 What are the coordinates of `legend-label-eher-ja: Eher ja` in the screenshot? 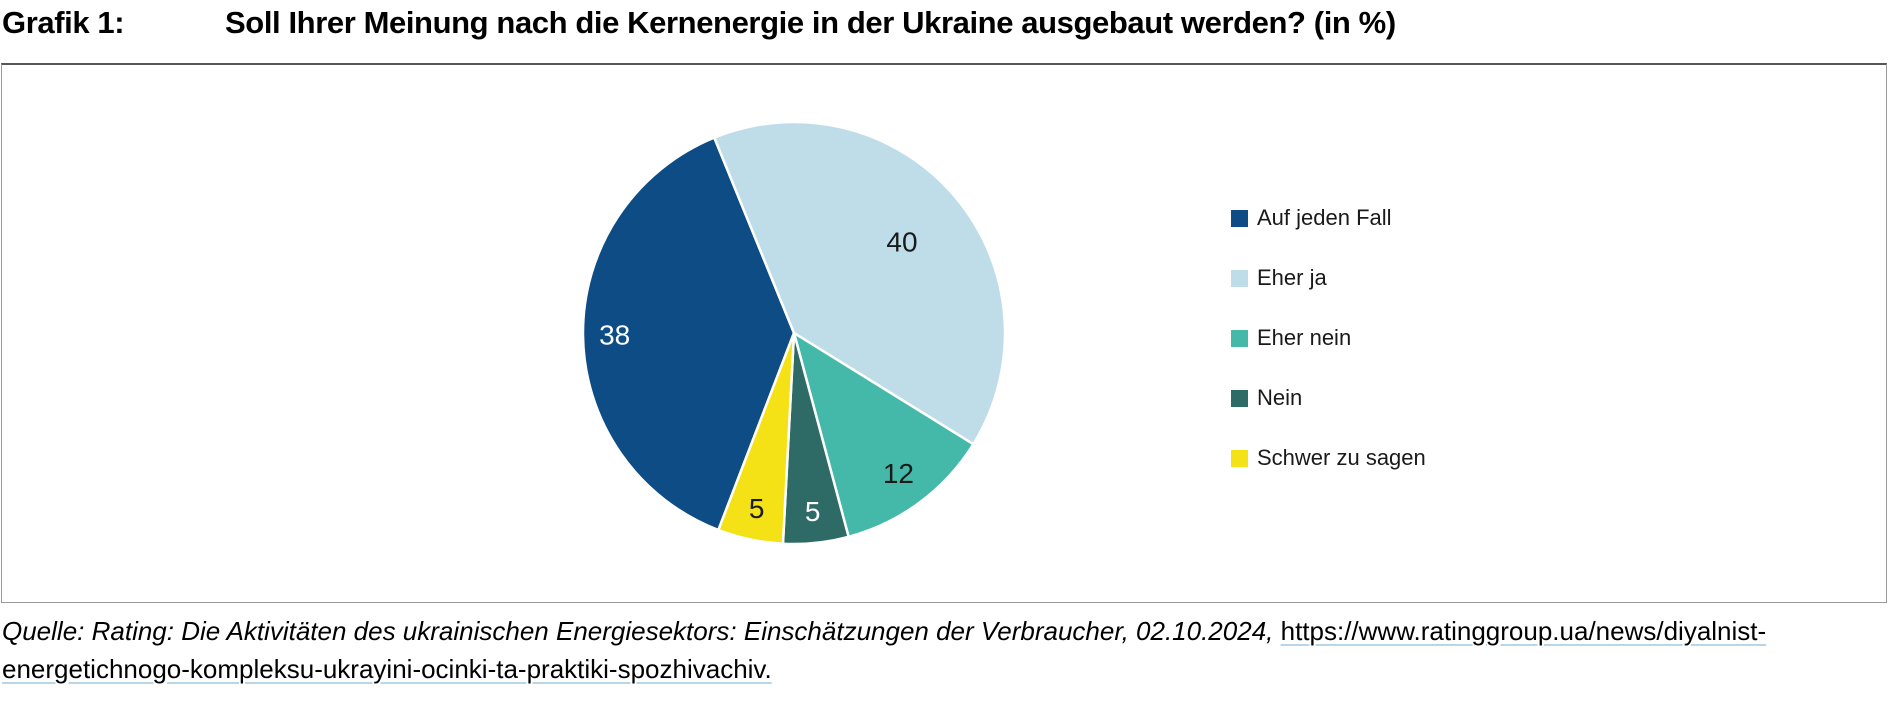 It's located at (1292, 277).